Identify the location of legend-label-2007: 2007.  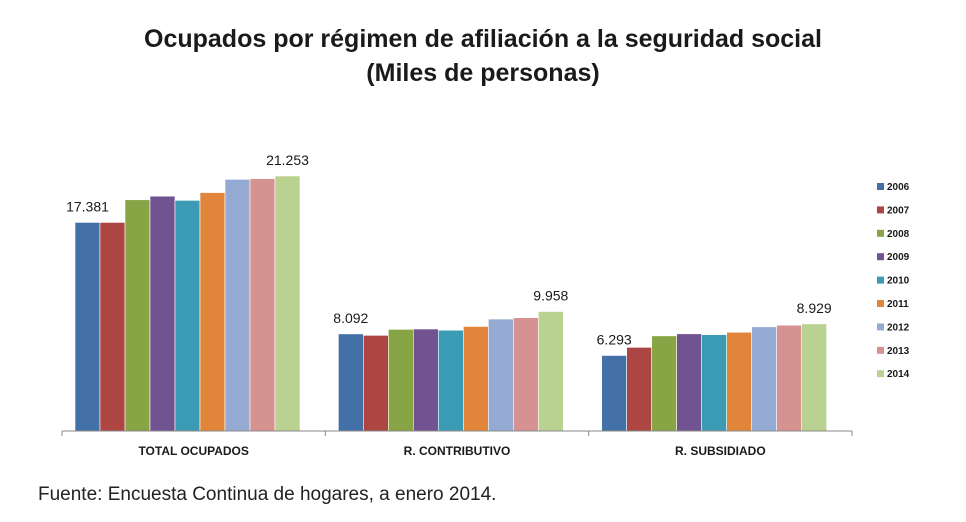
(898, 210).